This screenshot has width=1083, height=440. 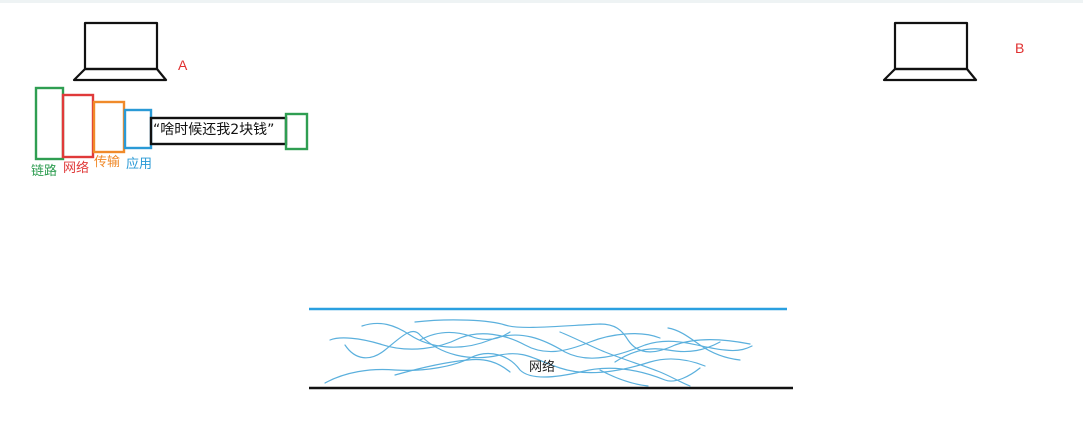 What do you see at coordinates (138, 129) in the screenshot?
I see `application-header-box` at bounding box center [138, 129].